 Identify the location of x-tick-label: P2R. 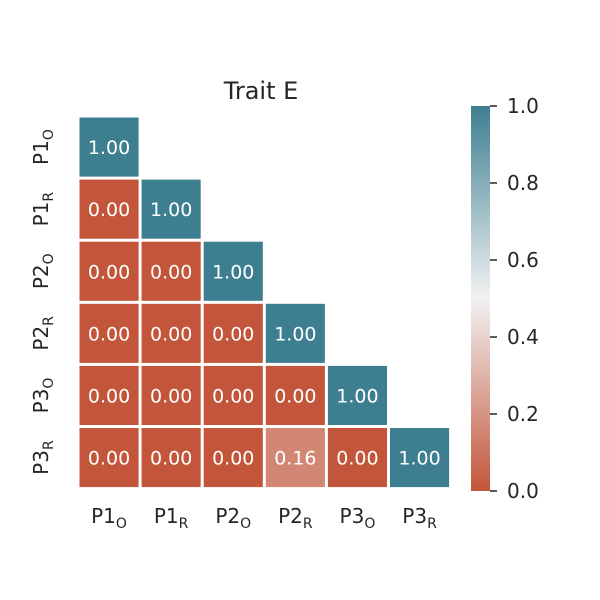
(295, 518).